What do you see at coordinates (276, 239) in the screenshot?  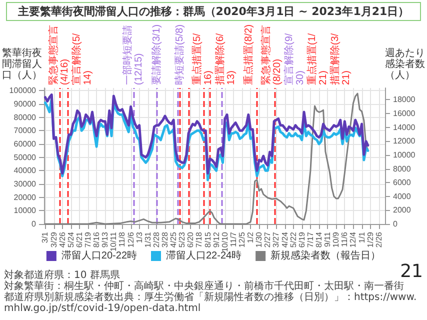 I see `x-tick-label: 3/27` at bounding box center [276, 239].